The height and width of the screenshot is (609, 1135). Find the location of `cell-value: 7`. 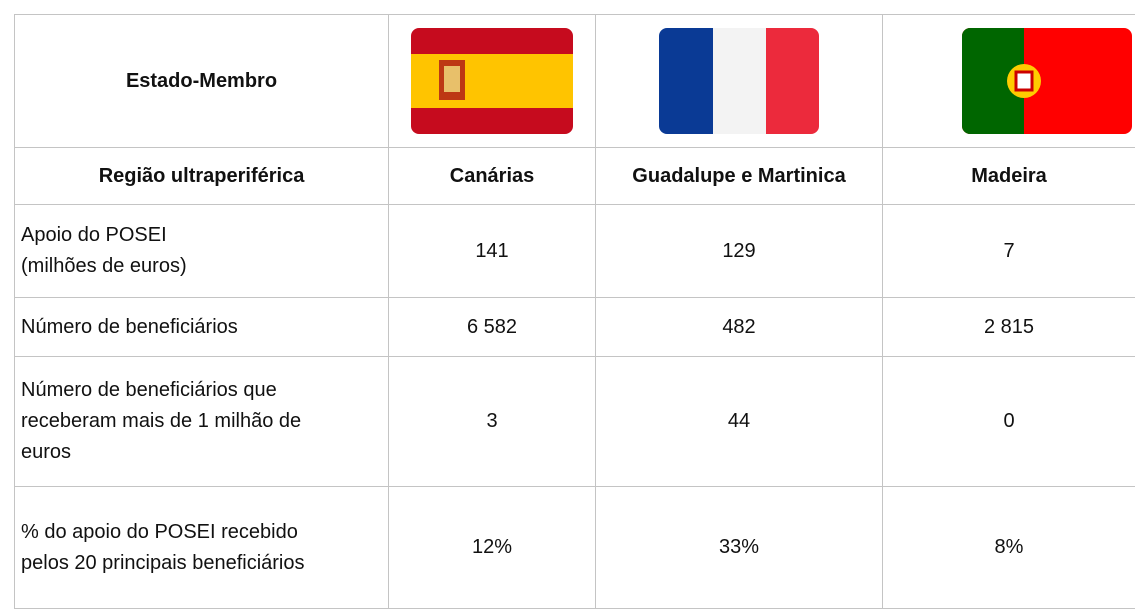

cell-value: 7 is located at coordinates (1009, 251).